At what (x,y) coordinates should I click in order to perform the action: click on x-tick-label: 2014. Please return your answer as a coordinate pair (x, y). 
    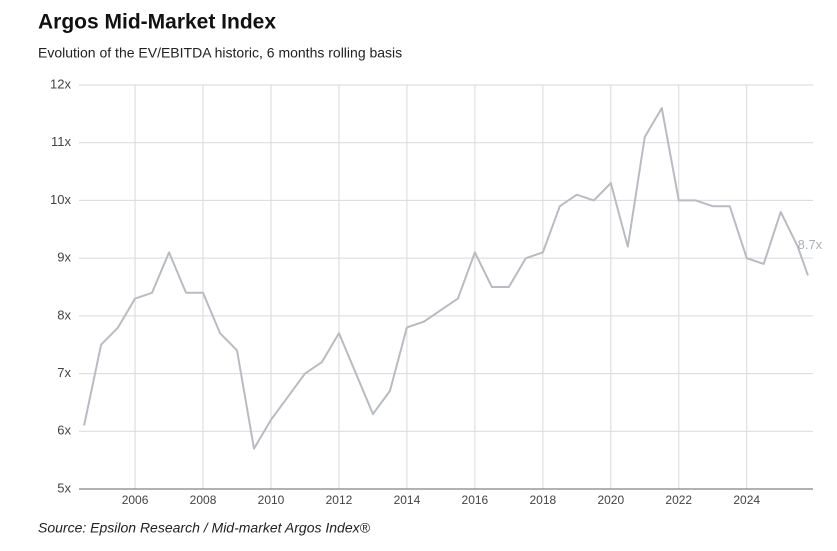
    Looking at the image, I should click on (407, 500).